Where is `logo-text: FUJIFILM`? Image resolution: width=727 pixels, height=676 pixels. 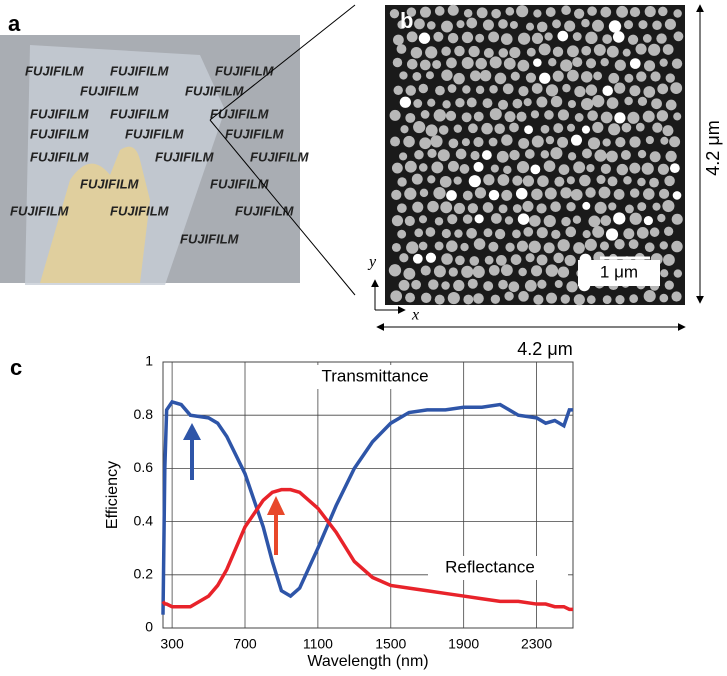
logo-text: FUJIFILM is located at coordinates (240, 113).